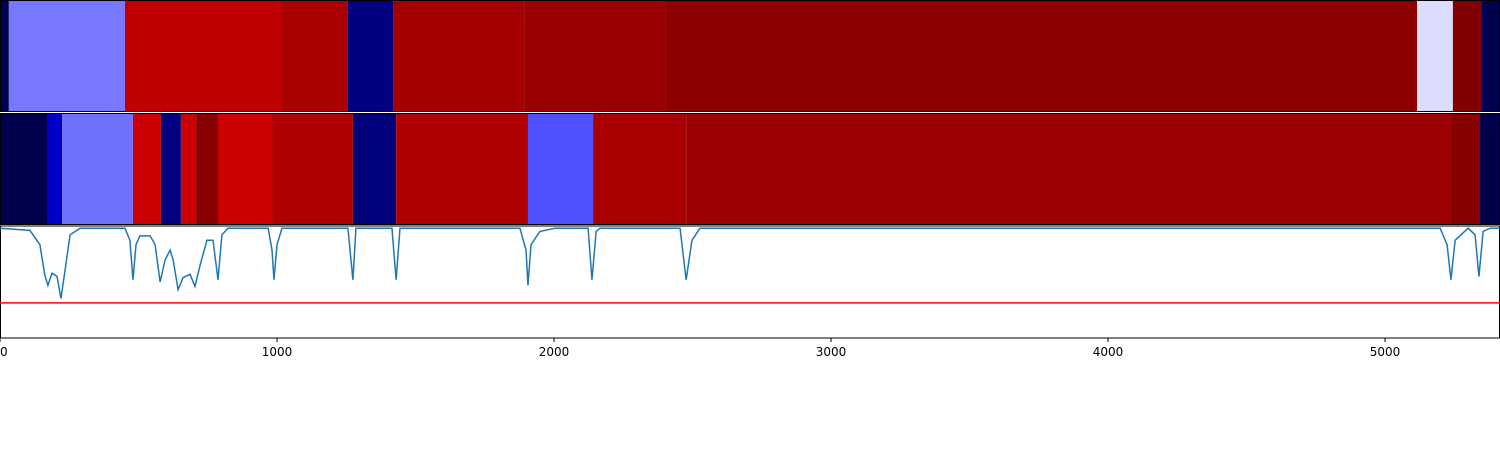  Describe the element at coordinates (831, 352) in the screenshot. I see `x-tick-label: 3000` at that location.